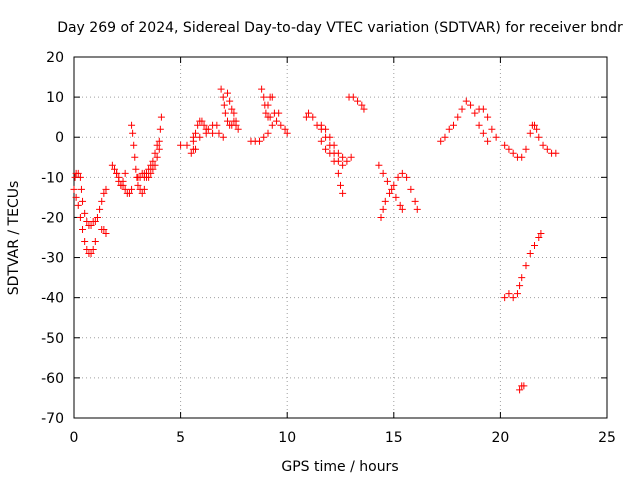 The width and height of the screenshot is (640, 480). Describe the element at coordinates (399, 195) in the screenshot. I see `series-arc22` at that location.